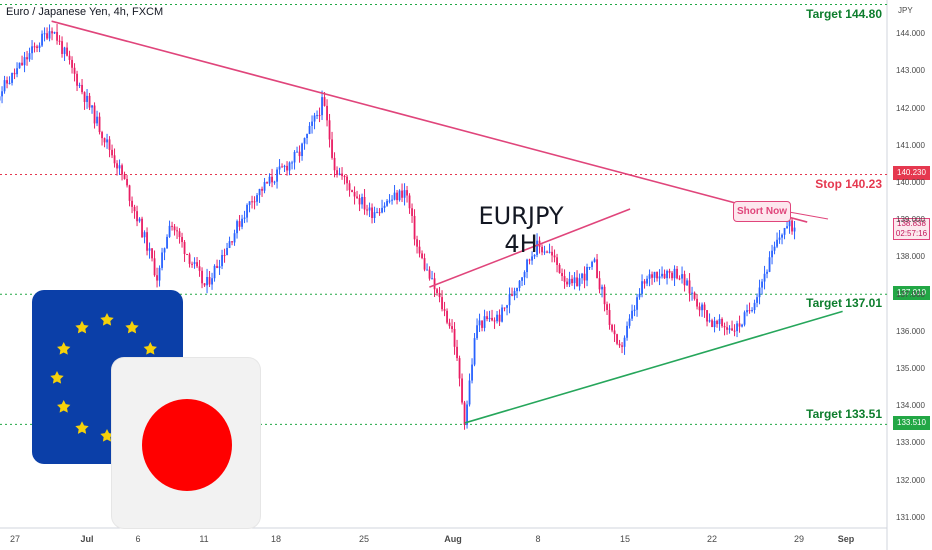 The width and height of the screenshot is (932, 550). Describe the element at coordinates (910, 108) in the screenshot. I see `price-axis-tick: 142.000` at that location.